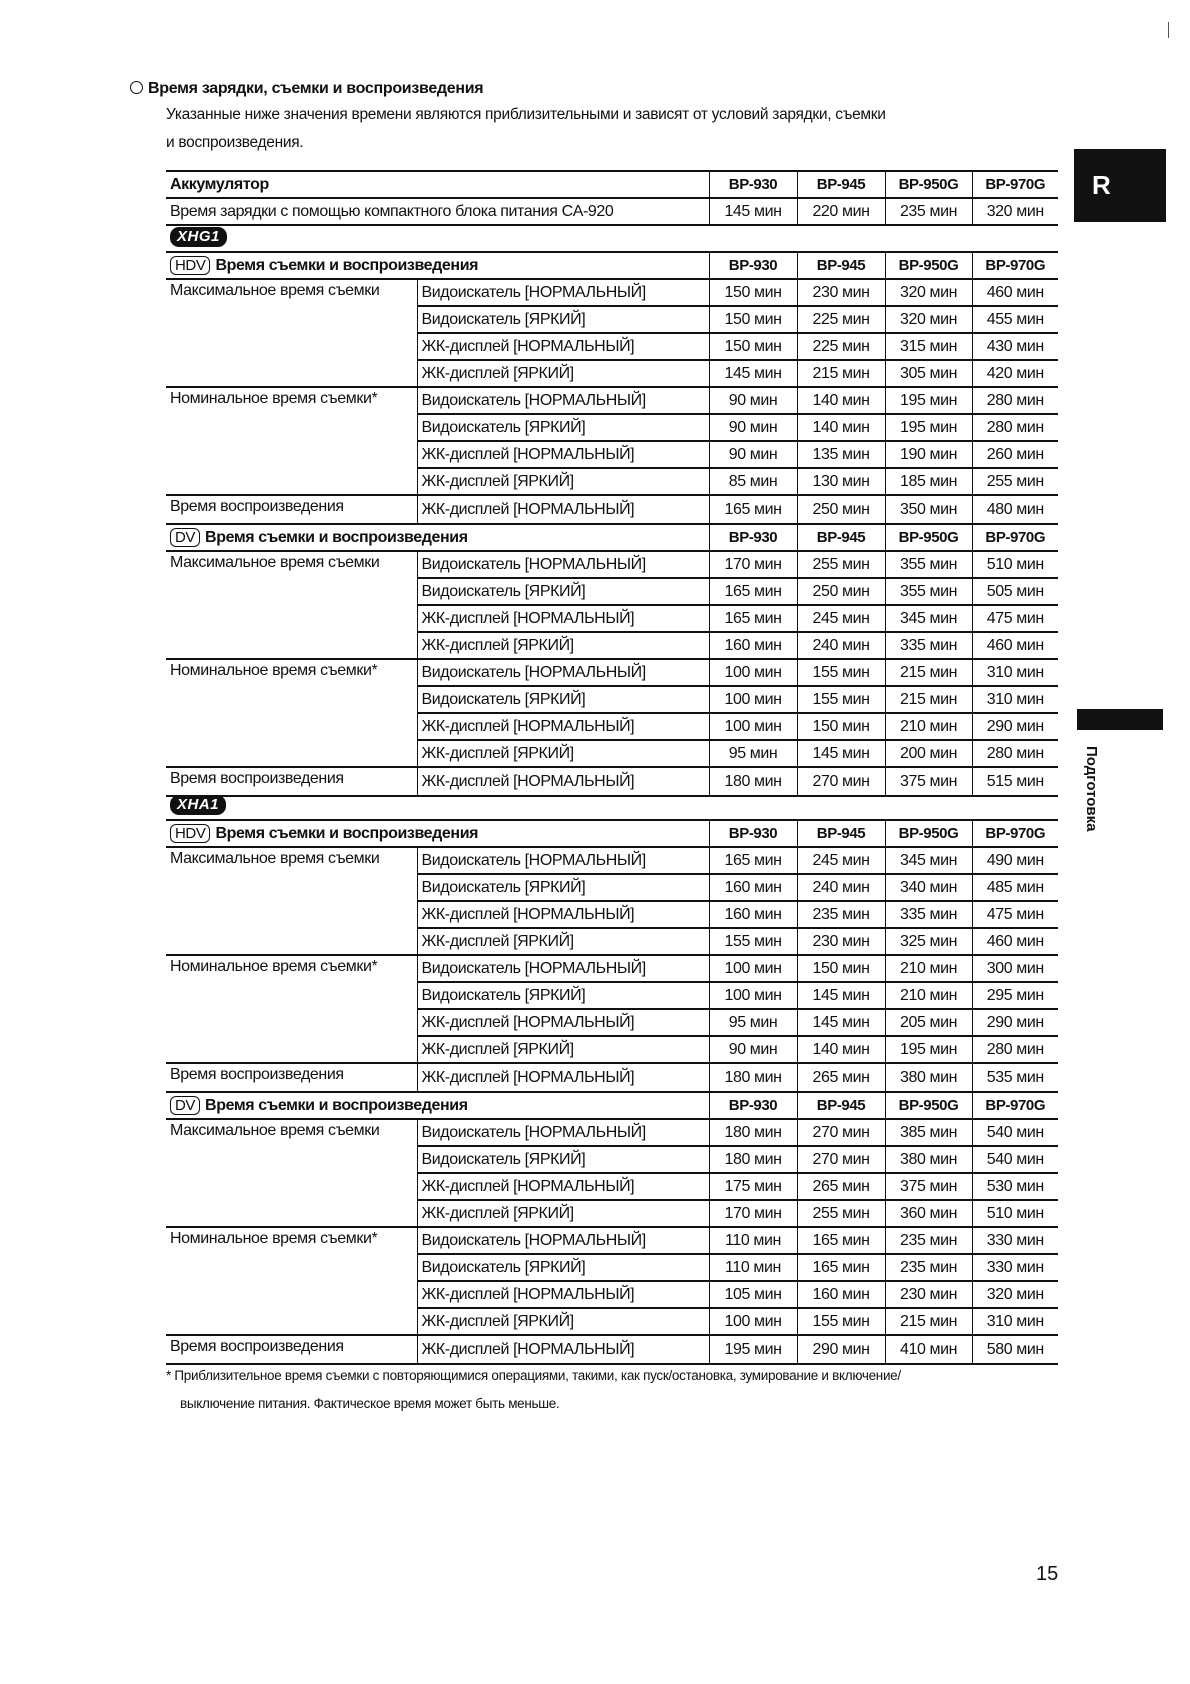 Image resolution: width=1190 pixels, height=1684 pixels. What do you see at coordinates (928, 184) in the screenshot?
I see `column-header: BP-950G` at bounding box center [928, 184].